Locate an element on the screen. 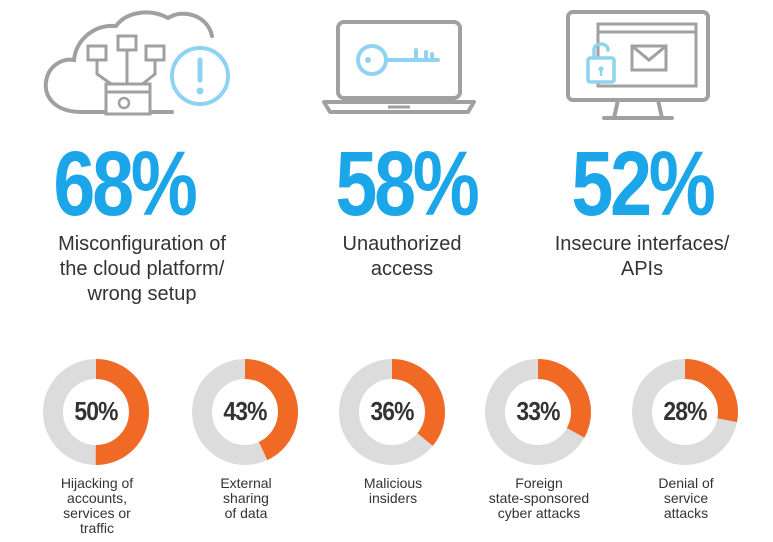  donut-value-label: 43% is located at coordinates (245, 411).